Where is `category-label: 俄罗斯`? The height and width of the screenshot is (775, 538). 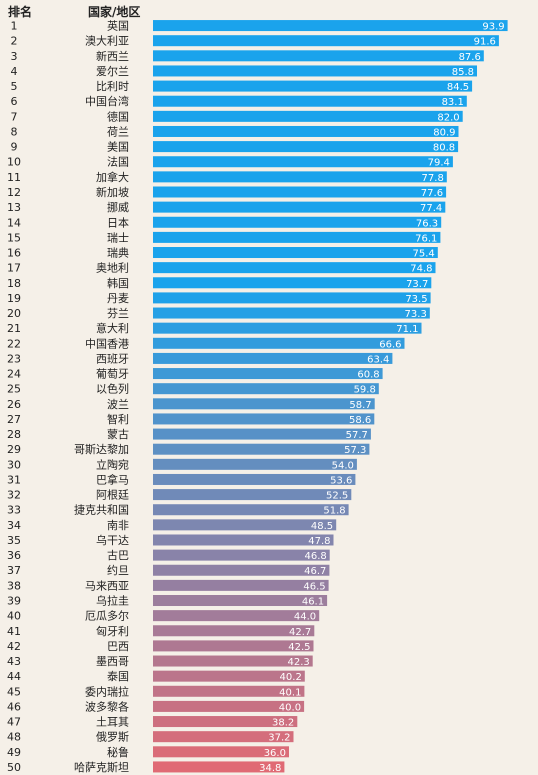 category-label: 俄罗斯 is located at coordinates (112, 737).